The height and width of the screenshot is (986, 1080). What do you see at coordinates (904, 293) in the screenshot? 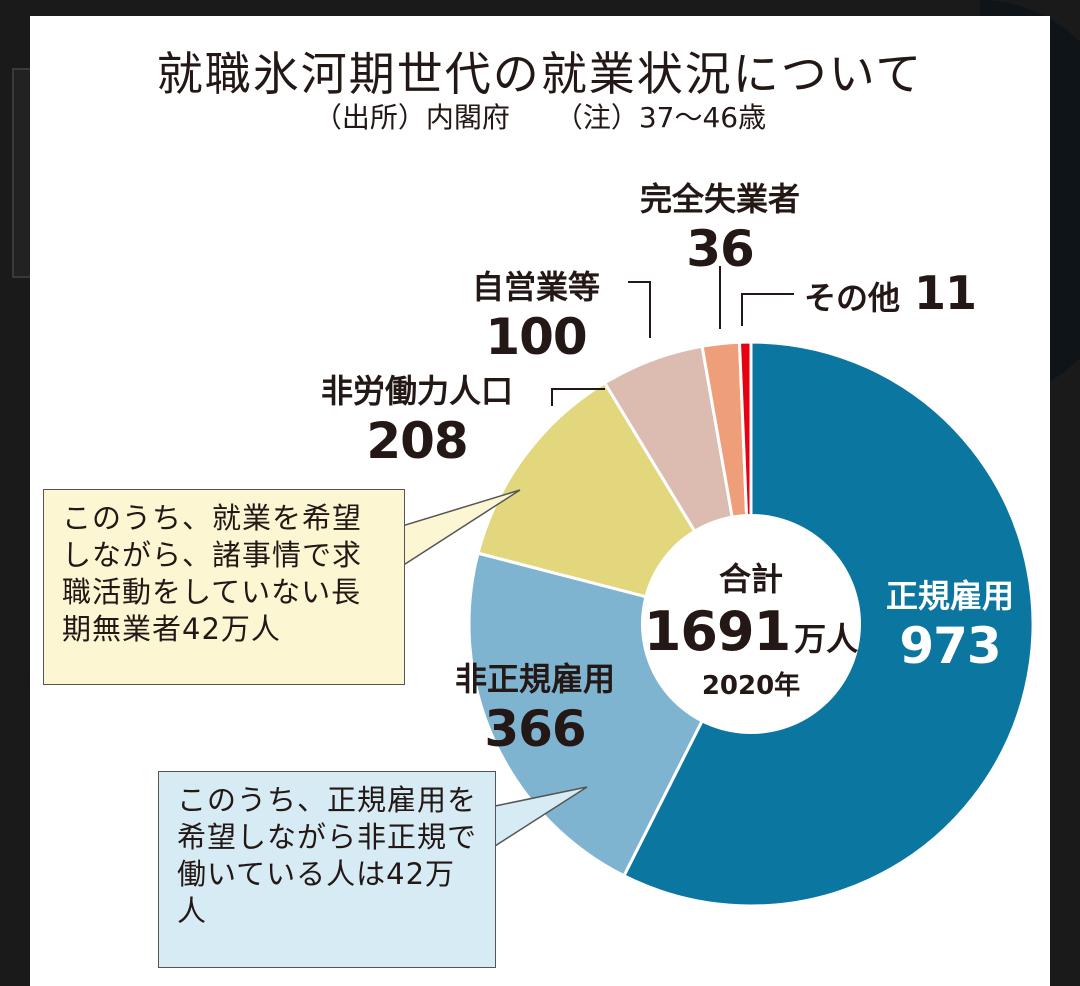
I see `slice-label-other: その他 11` at bounding box center [904, 293].